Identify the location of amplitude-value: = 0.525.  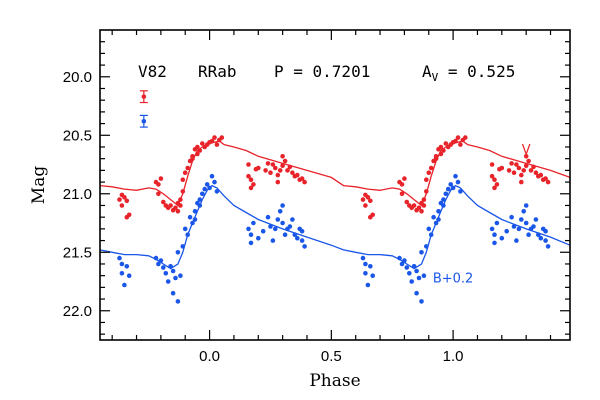
(476, 71).